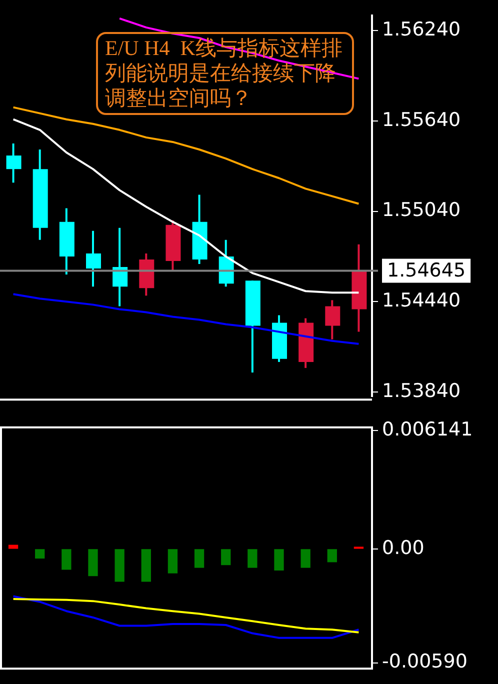  Describe the element at coordinates (421, 29) in the screenshot. I see `y-tick-label: 1.56240` at that location.